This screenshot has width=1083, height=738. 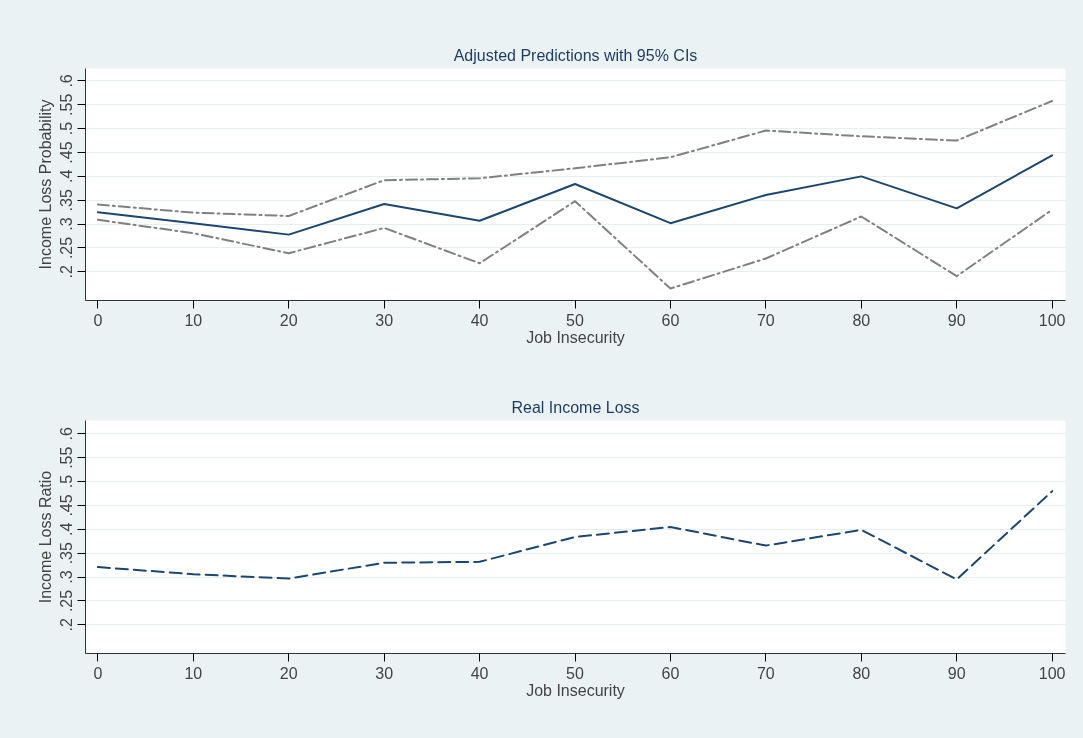 I want to click on chart-title: Real Income Loss, so click(x=575, y=407).